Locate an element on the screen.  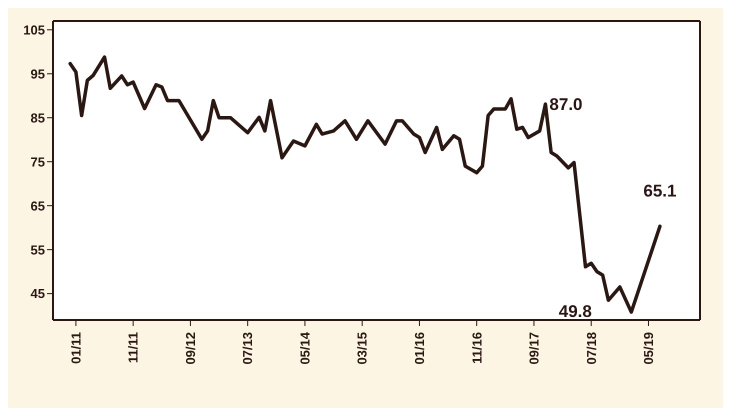
x-tick-label: 09/17 is located at coordinates (534, 348).